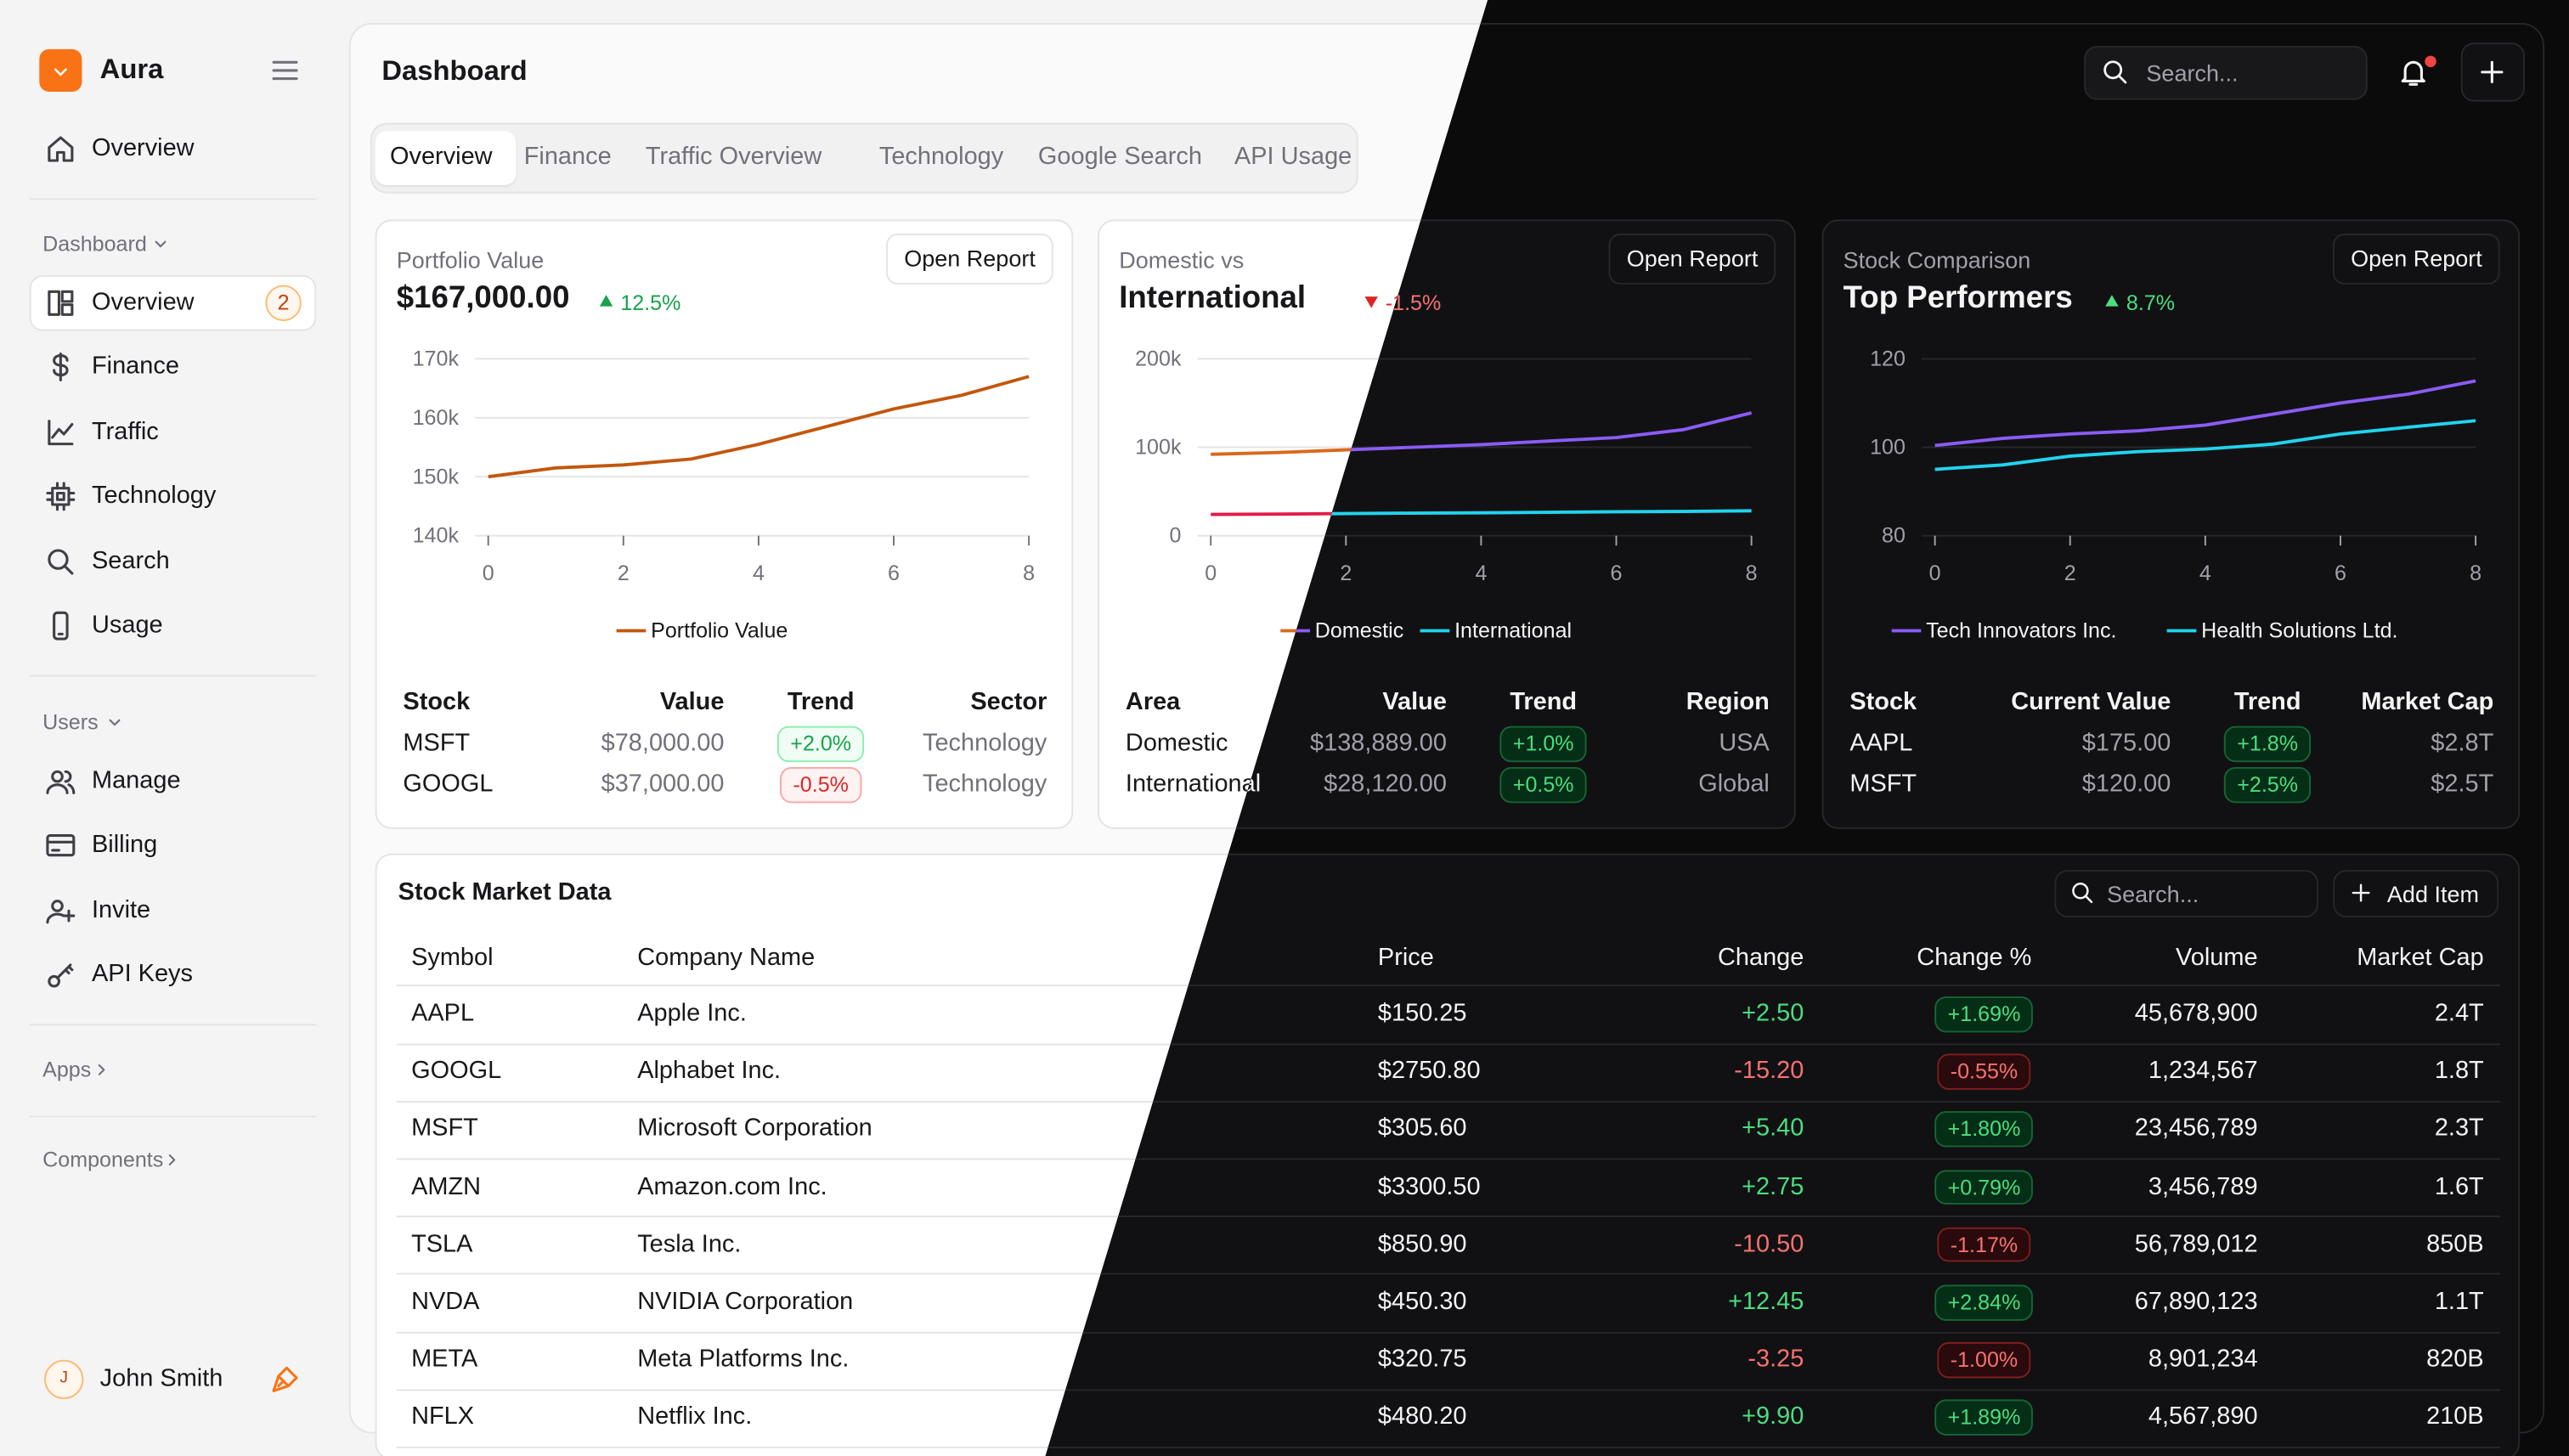 The height and width of the screenshot is (1456, 2569). I want to click on tab: Google Search, so click(1120, 157).